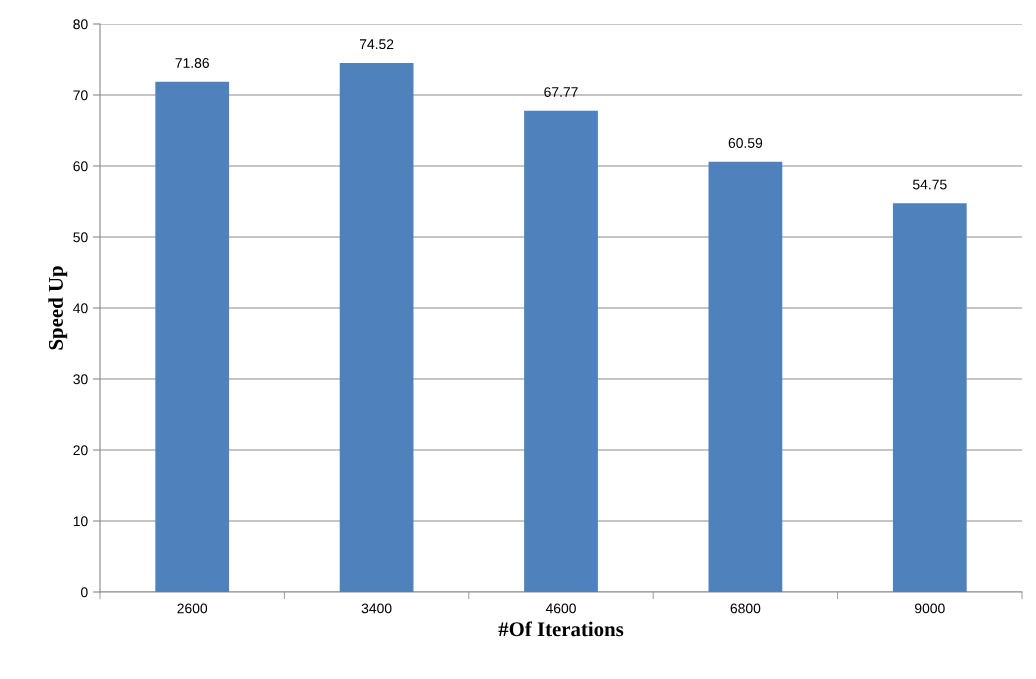 The height and width of the screenshot is (679, 1036). What do you see at coordinates (80, 379) in the screenshot?
I see `y-tick-label: 30` at bounding box center [80, 379].